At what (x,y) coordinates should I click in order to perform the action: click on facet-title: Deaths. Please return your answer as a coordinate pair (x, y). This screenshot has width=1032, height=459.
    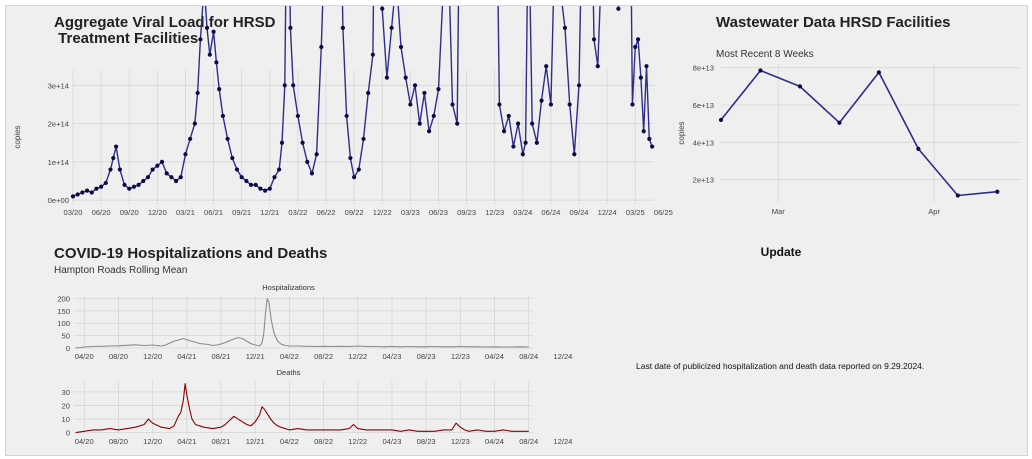
    Looking at the image, I should click on (289, 372).